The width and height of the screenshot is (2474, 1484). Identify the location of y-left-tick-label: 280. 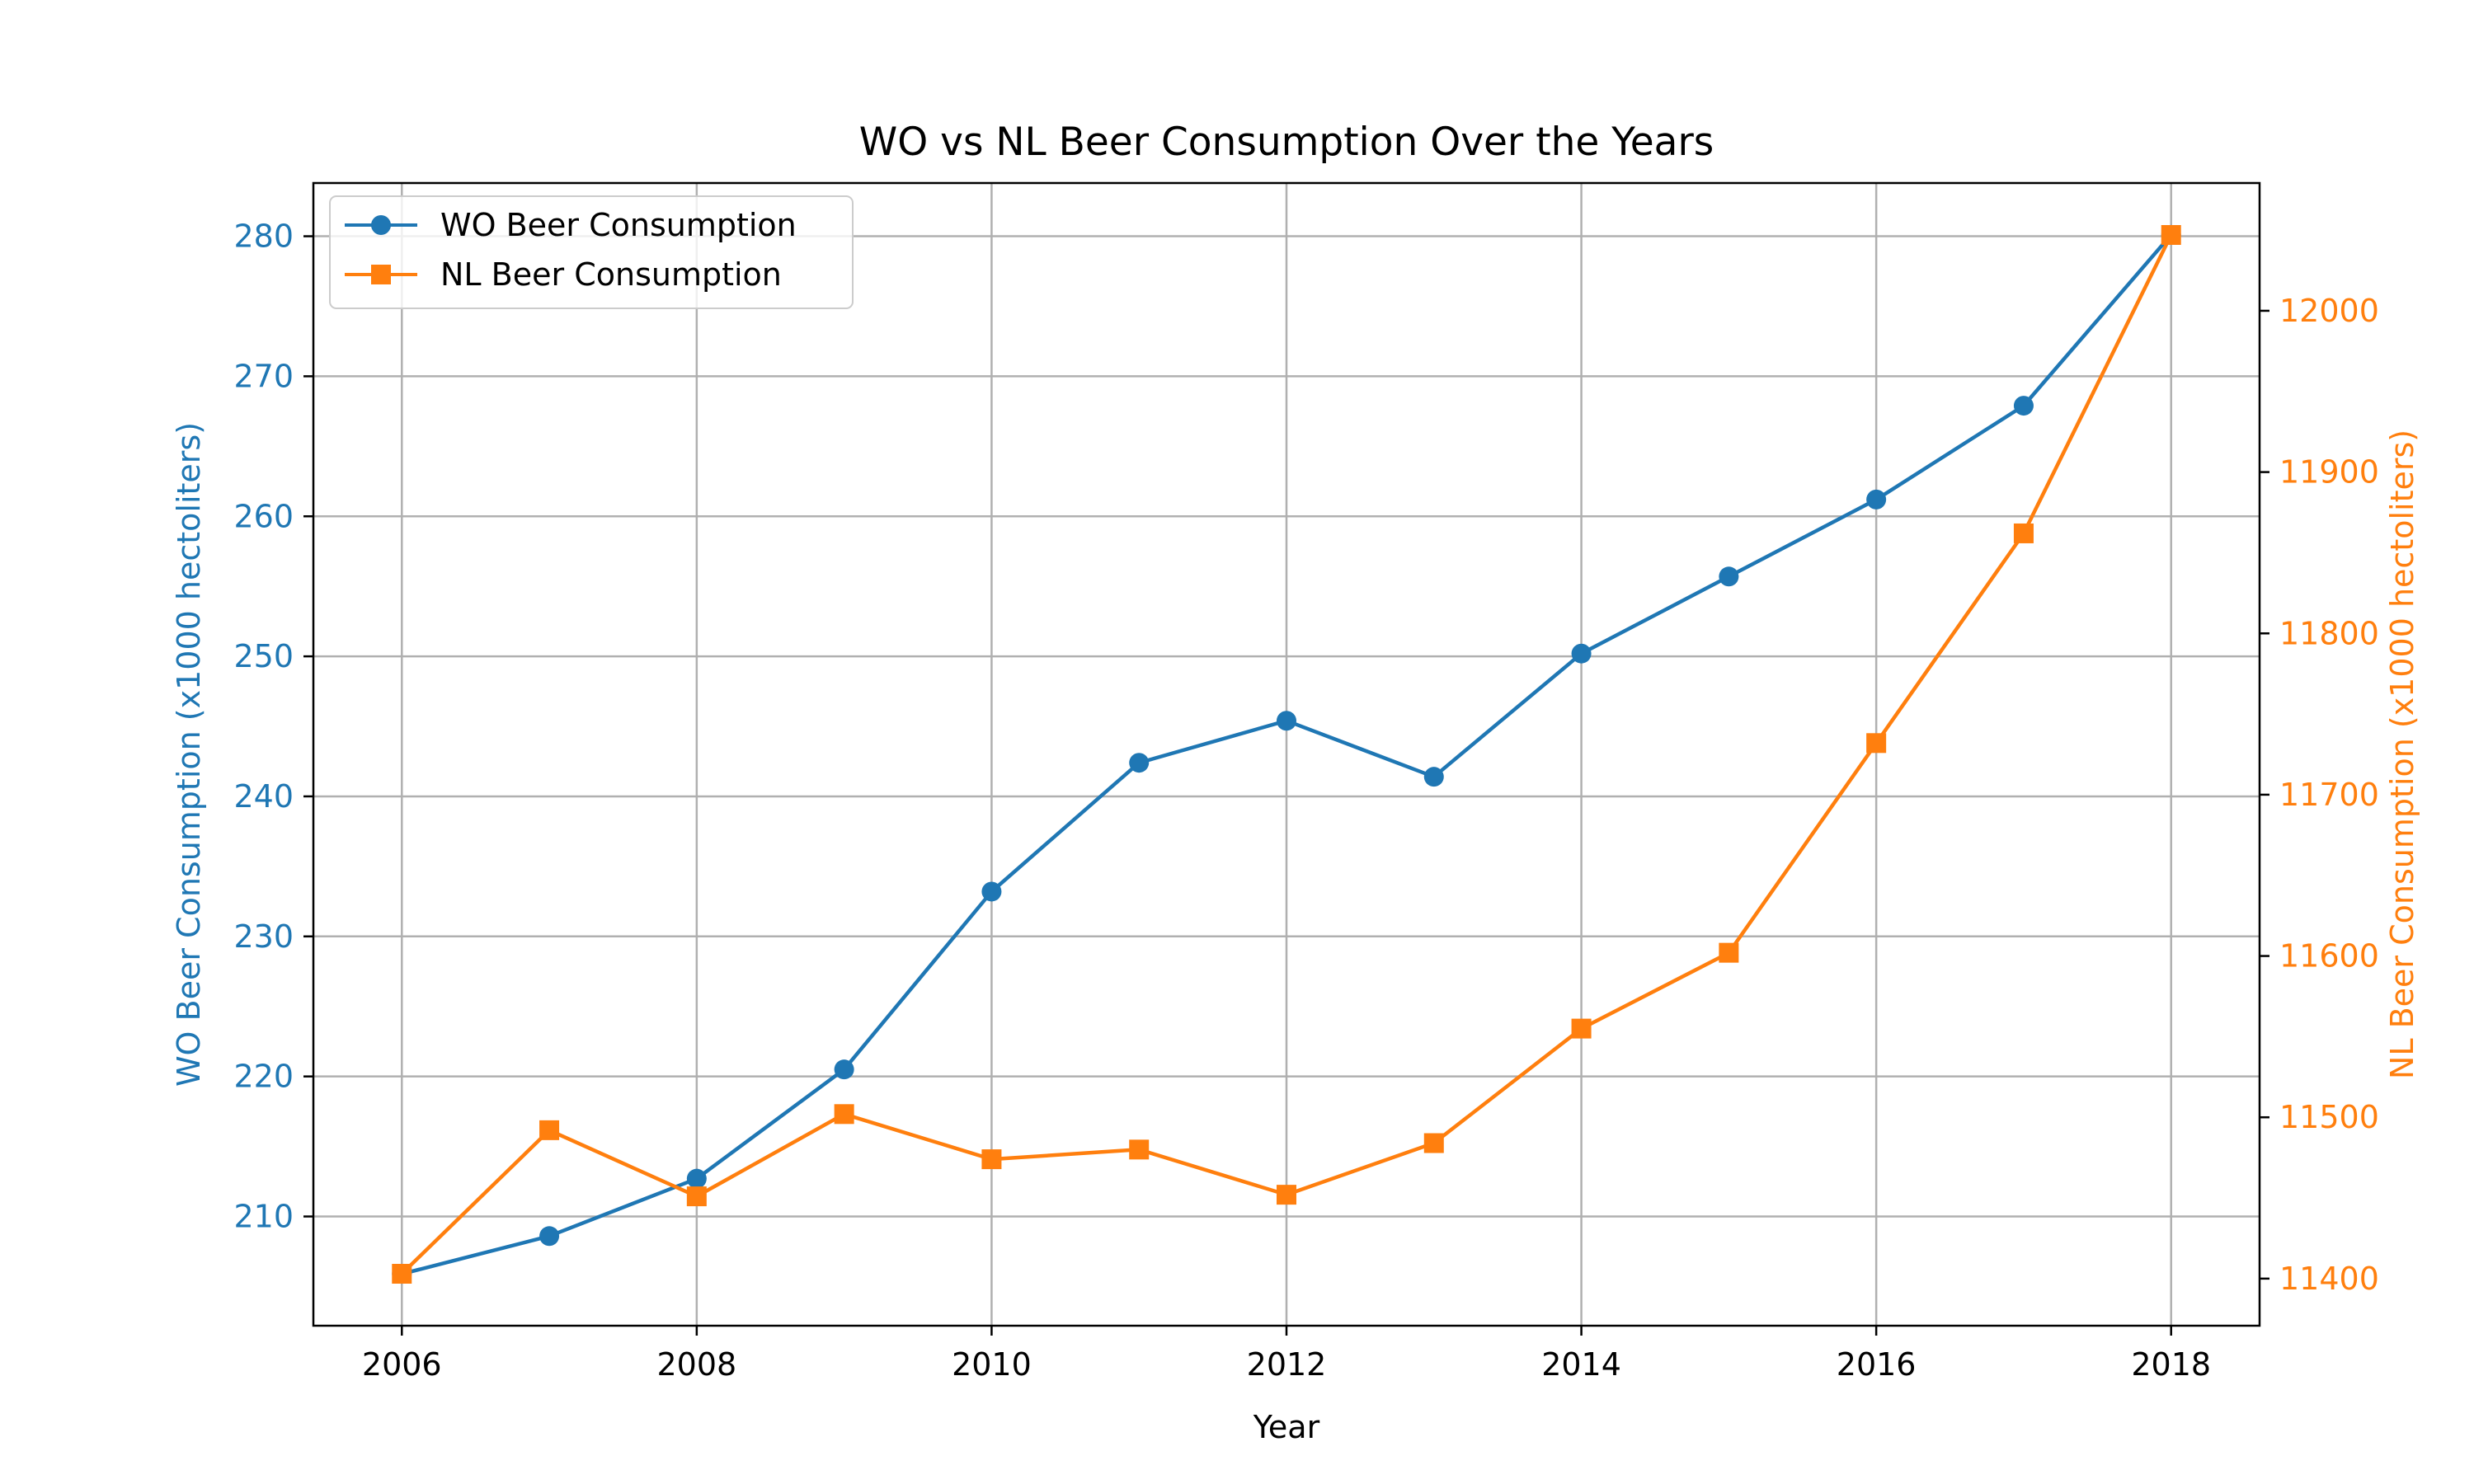
(263, 236).